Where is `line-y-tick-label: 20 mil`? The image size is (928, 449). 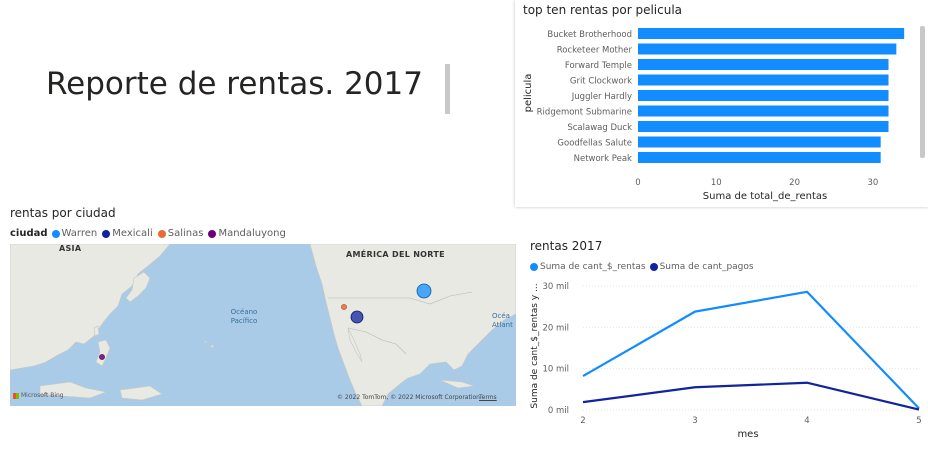 line-y-tick-label: 20 mil is located at coordinates (555, 328).